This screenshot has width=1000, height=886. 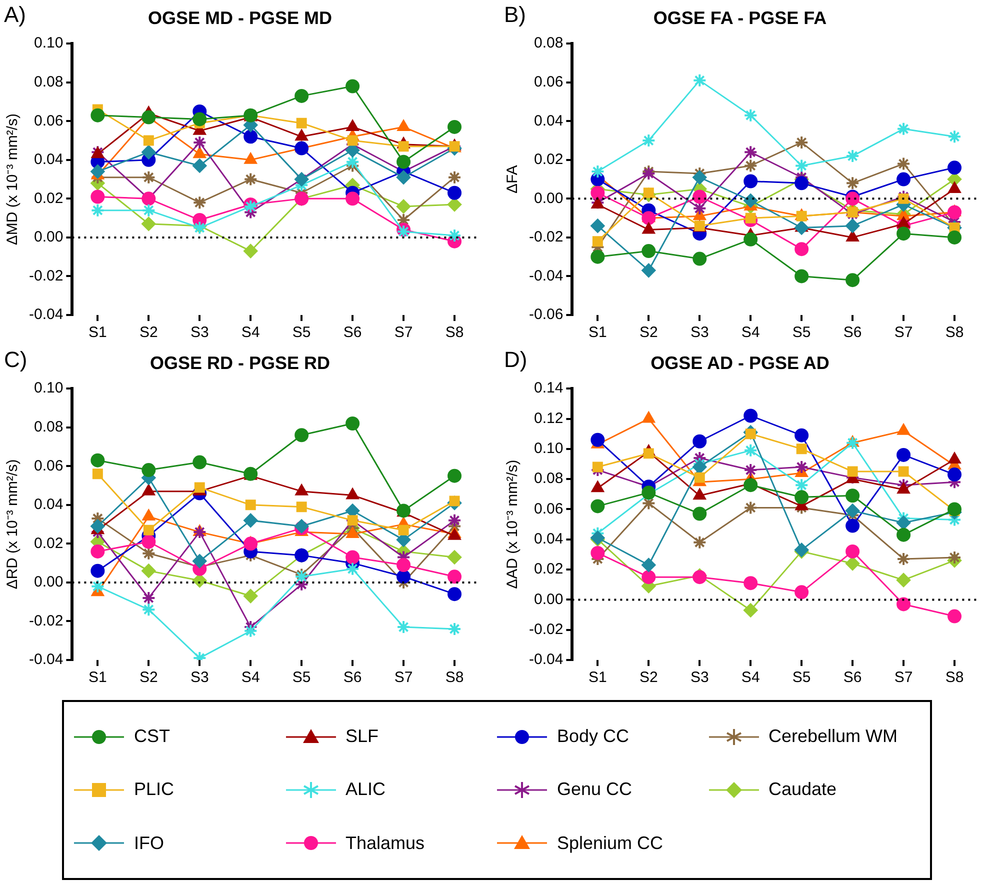 What do you see at coordinates (516, 360) in the screenshot?
I see `text: D)` at bounding box center [516, 360].